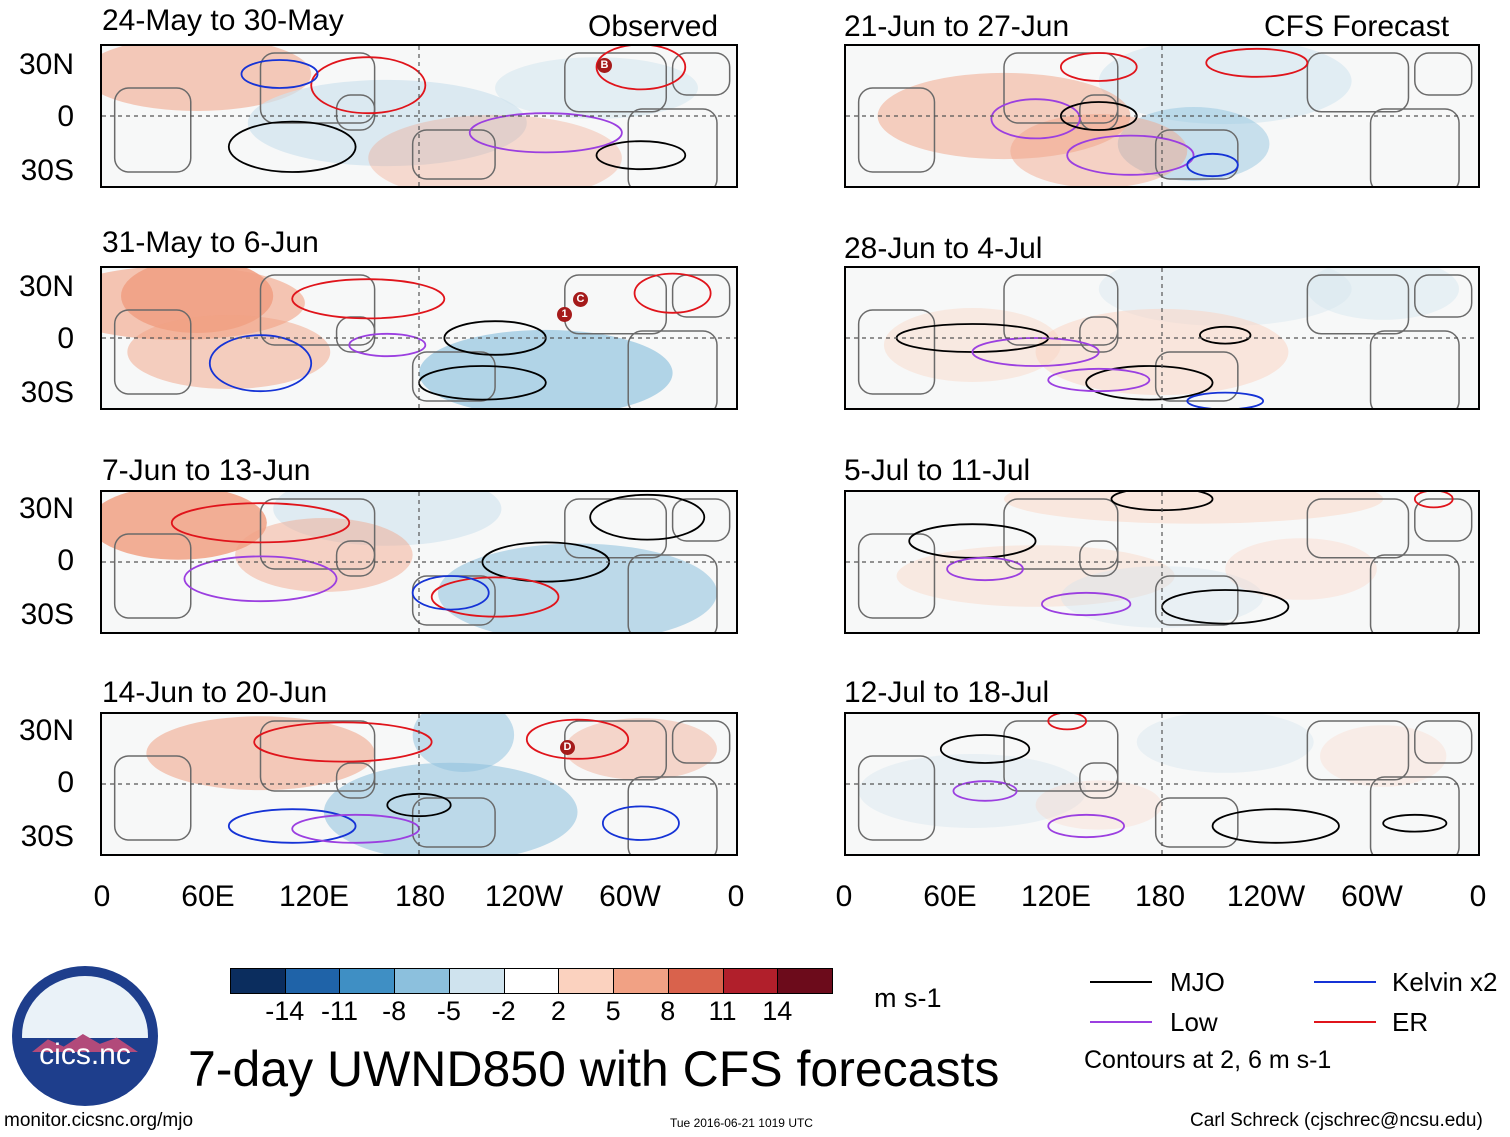 This screenshot has height=1137, width=1510. What do you see at coordinates (1357, 26) in the screenshot?
I see `forecast-label: CFS Forecast` at bounding box center [1357, 26].